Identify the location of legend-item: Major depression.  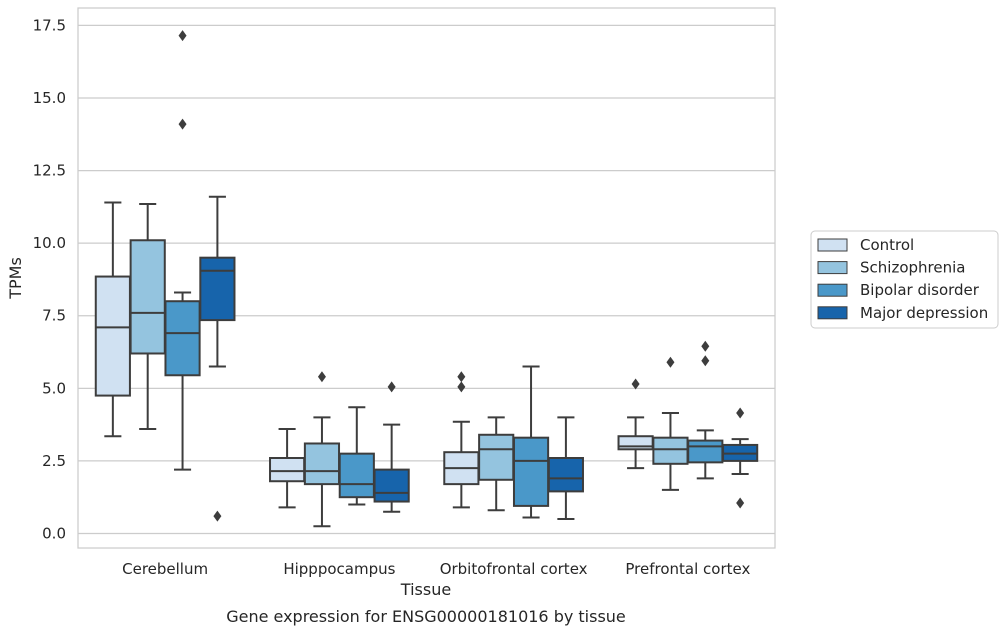
(902, 313).